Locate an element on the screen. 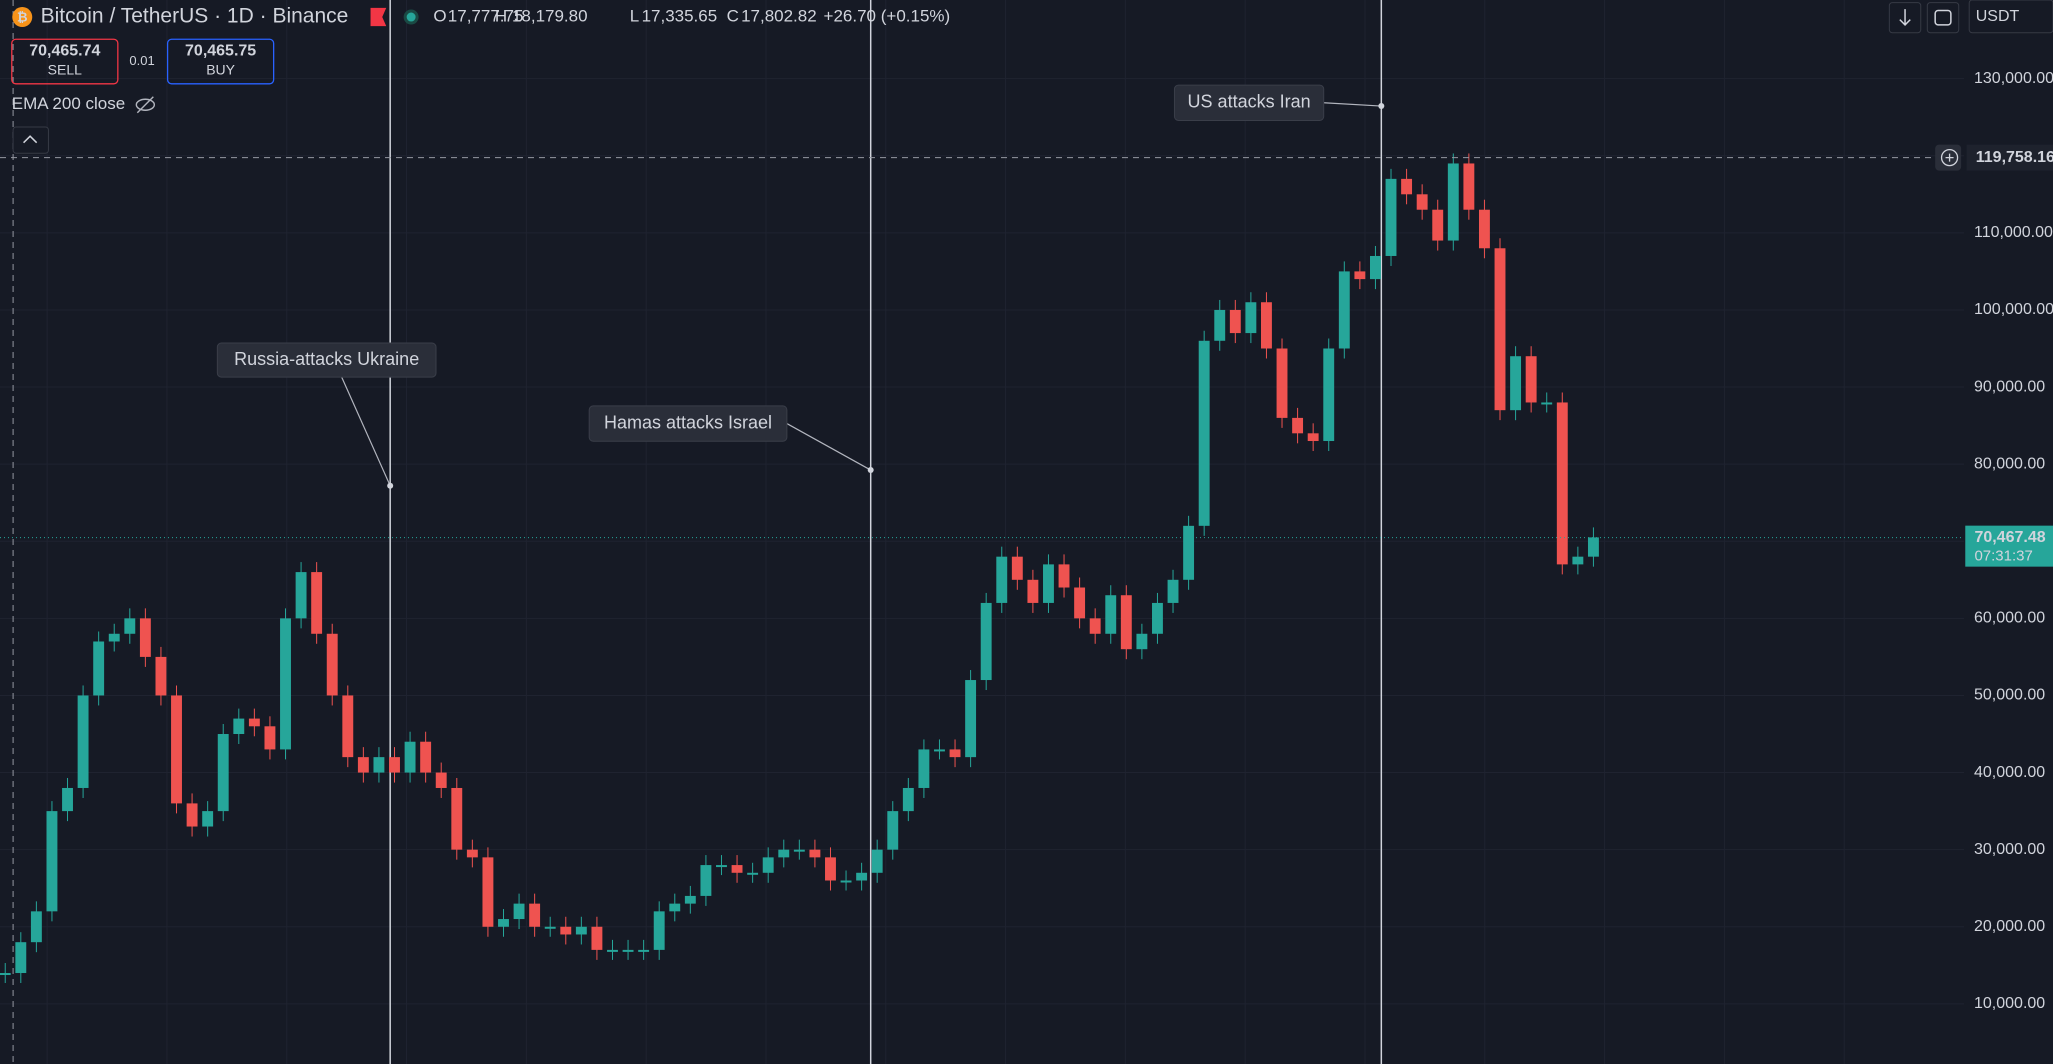 The width and height of the screenshot is (2053, 1064). annotation-label: Hamas attacks Israel is located at coordinates (688, 422).